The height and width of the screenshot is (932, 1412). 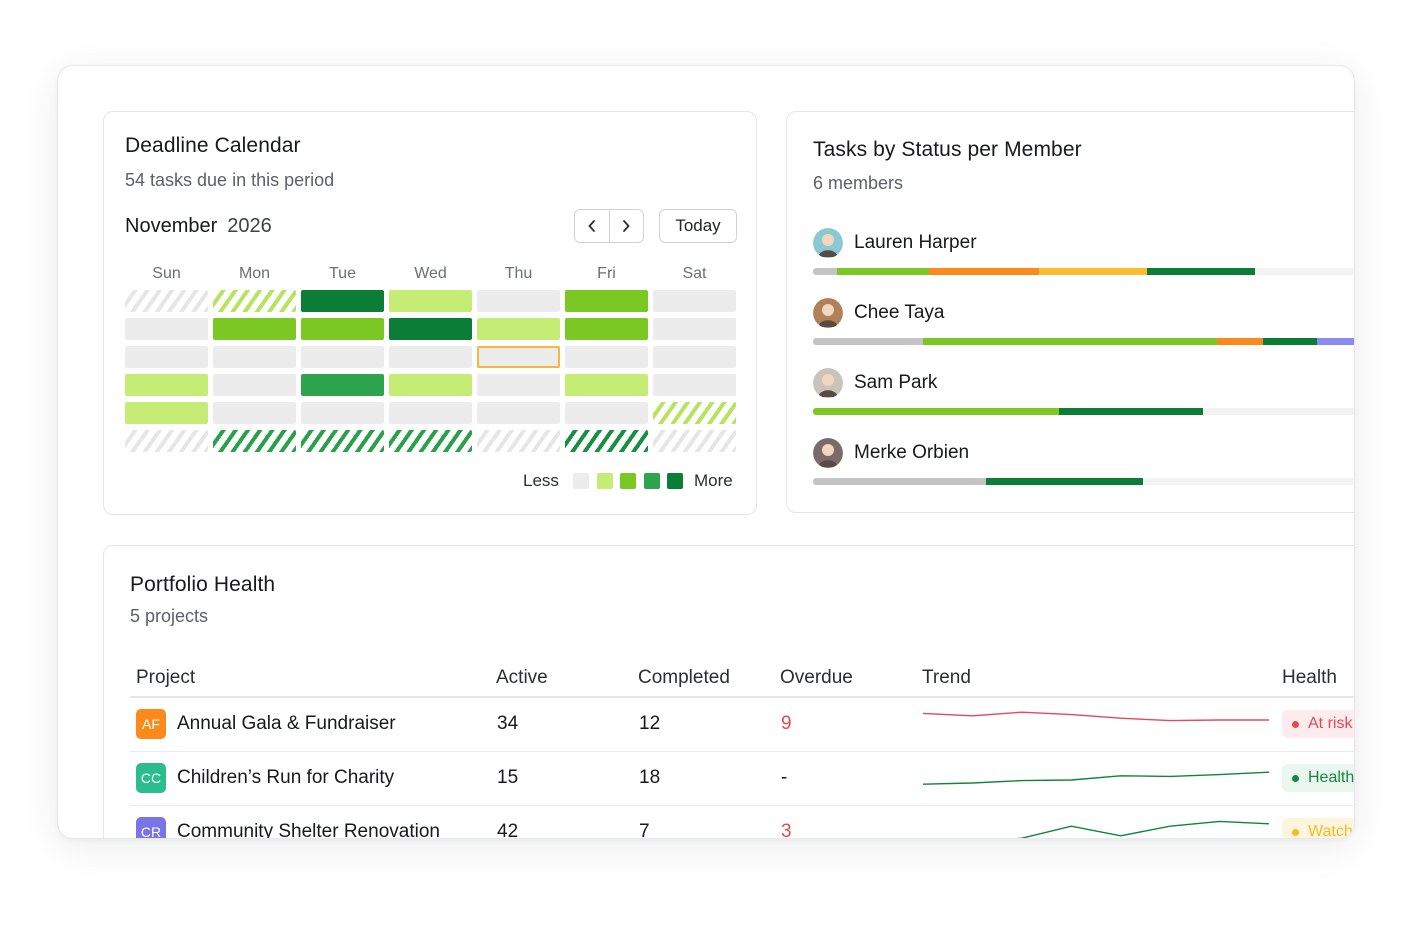 I want to click on column-header-active: Active, so click(x=522, y=677).